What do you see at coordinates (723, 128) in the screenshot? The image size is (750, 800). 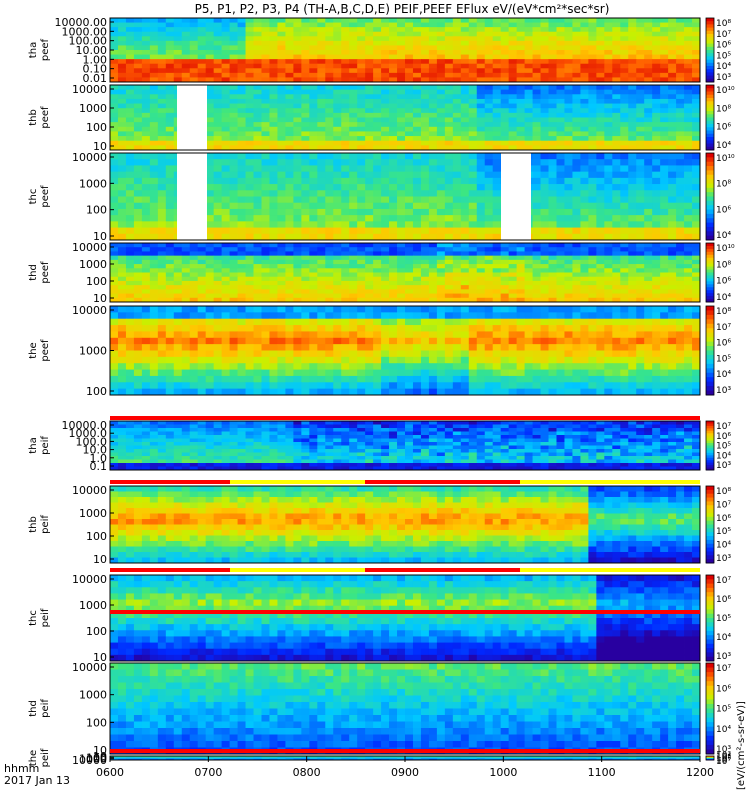 I see `colorbar-tick-label: 10⁶` at bounding box center [723, 128].